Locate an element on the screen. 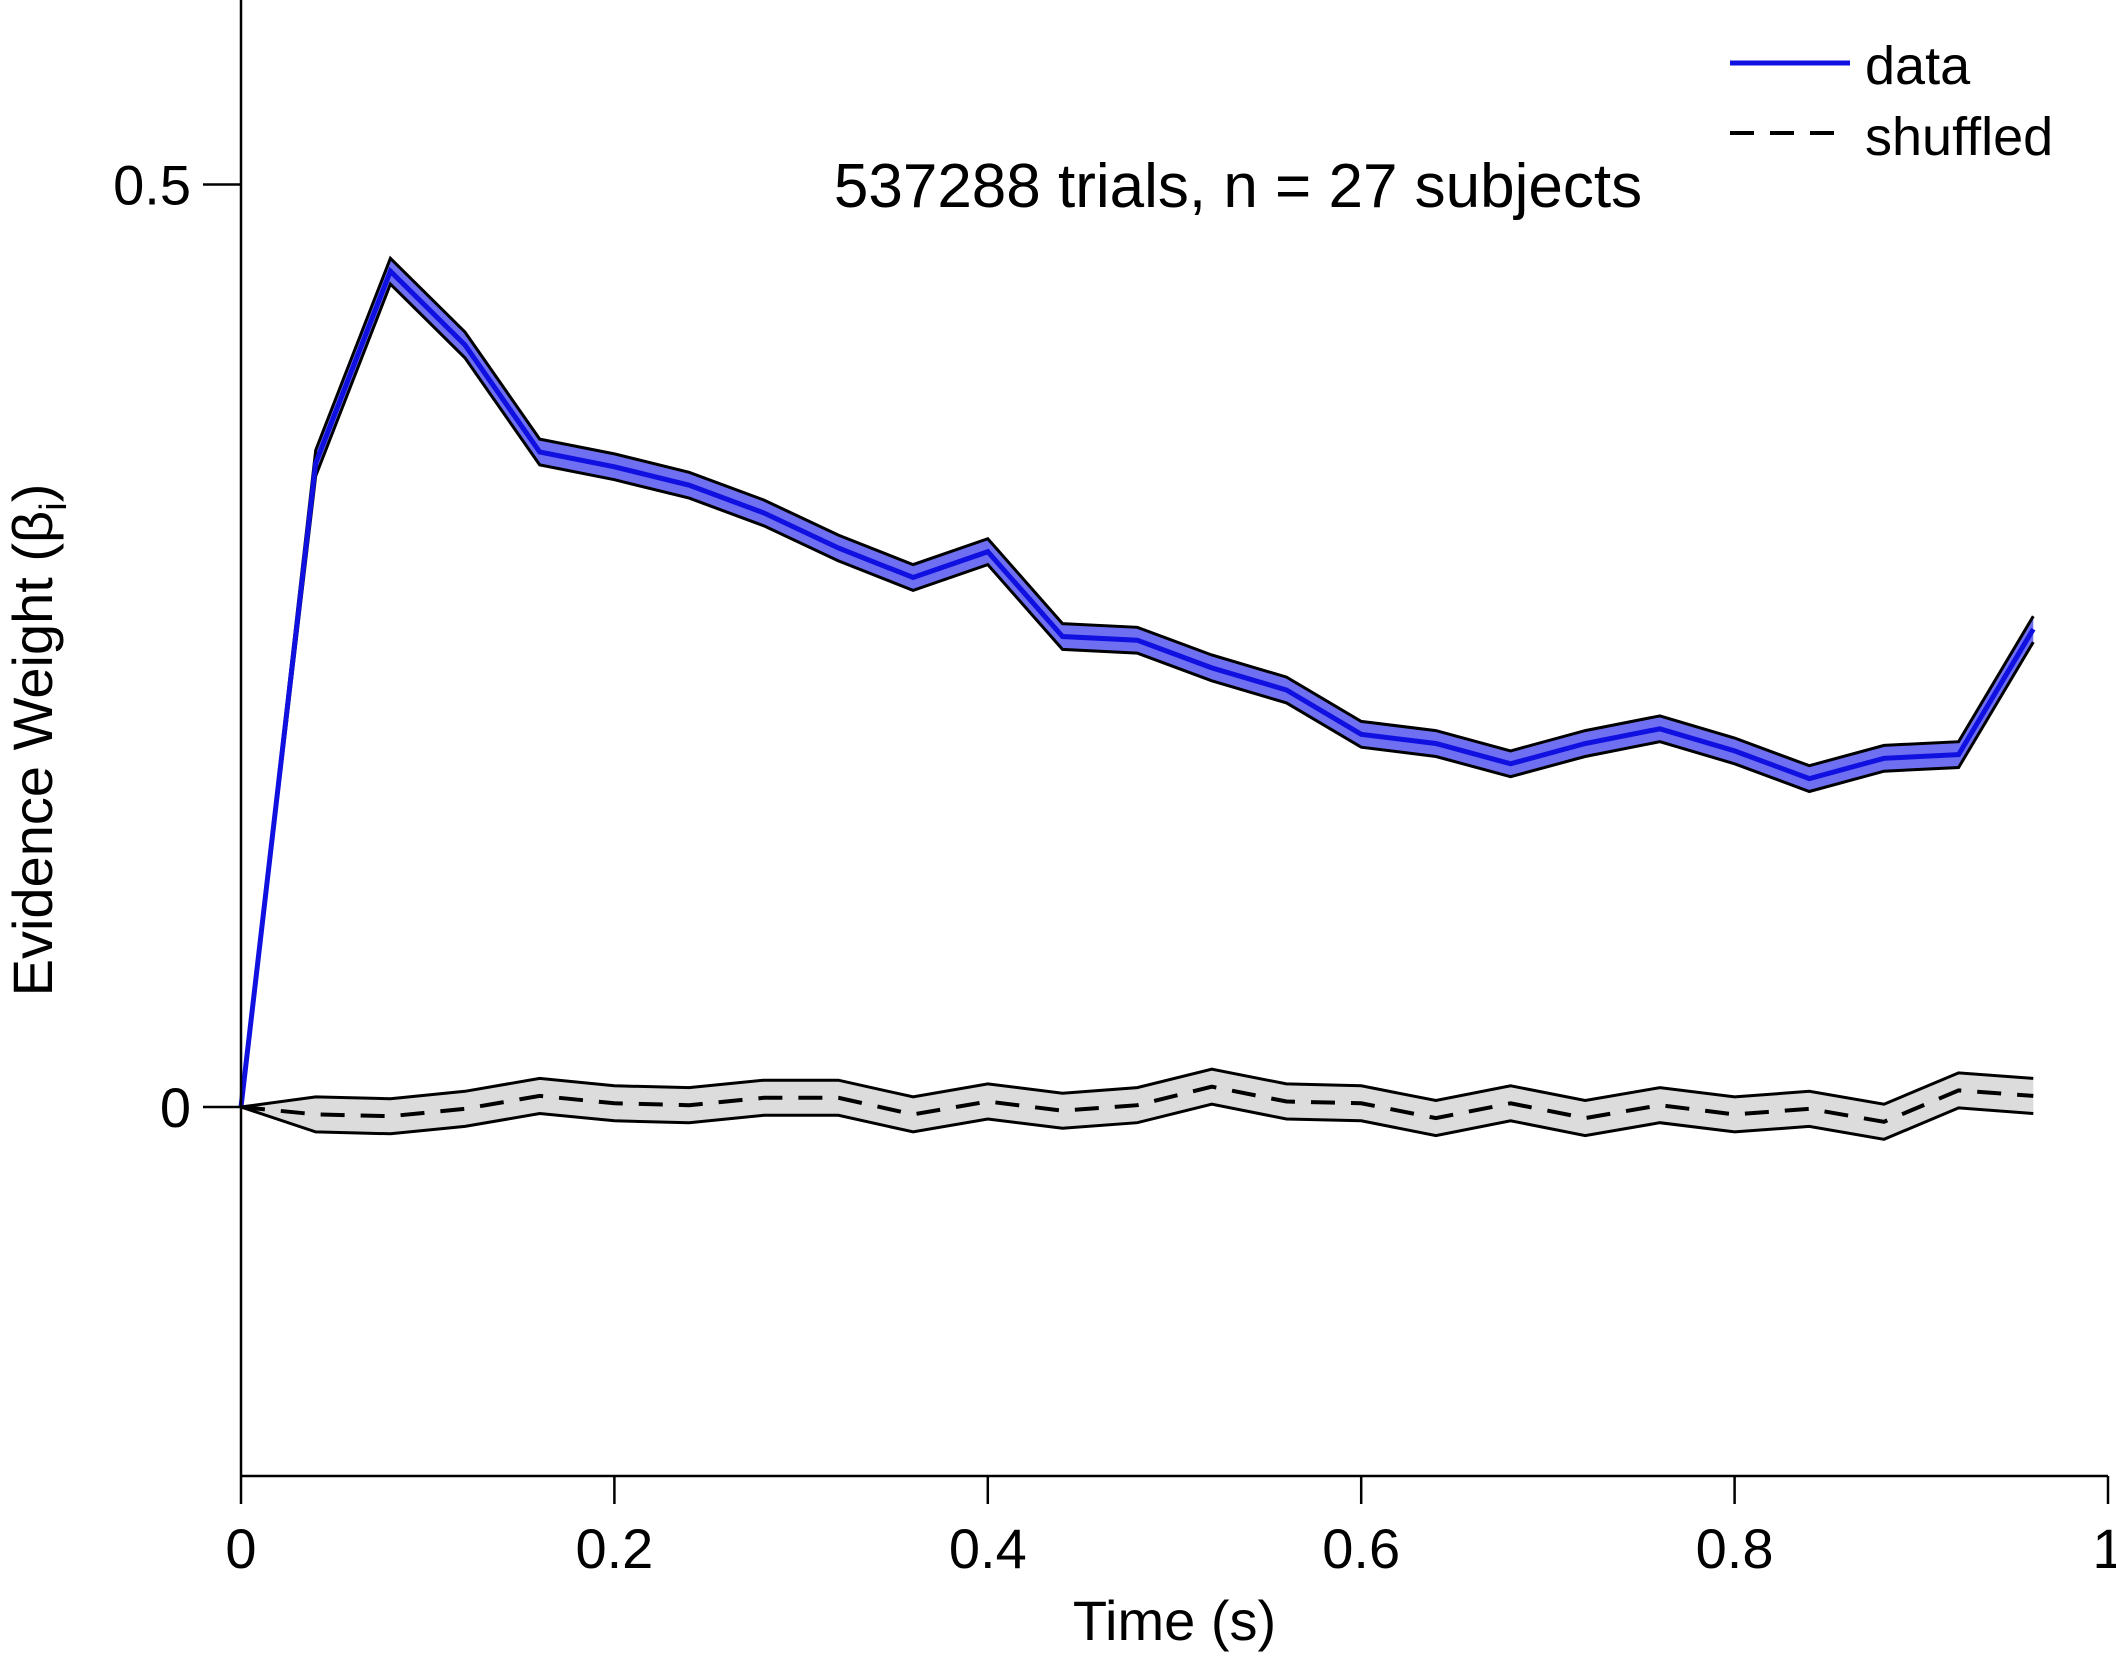 Image resolution: width=2116 pixels, height=1662 pixels. x-tick-label: 0.8 is located at coordinates (1735, 1548).